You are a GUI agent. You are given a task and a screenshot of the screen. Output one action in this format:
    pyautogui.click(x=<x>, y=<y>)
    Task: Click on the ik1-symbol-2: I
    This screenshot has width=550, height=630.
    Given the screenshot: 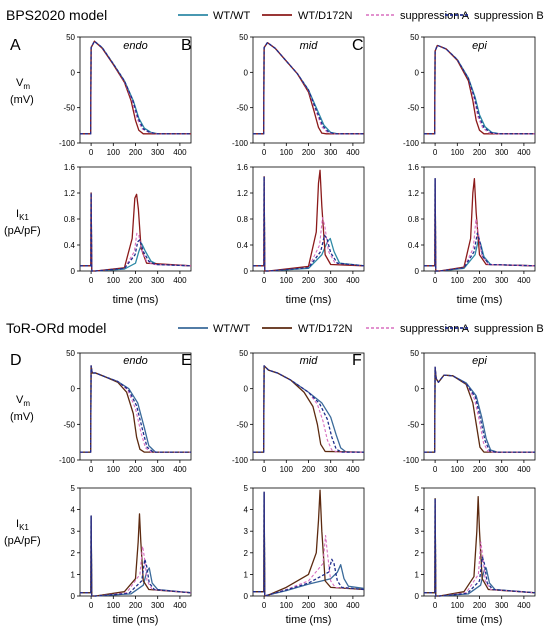 What is the action you would take?
    pyautogui.click(x=17, y=524)
    